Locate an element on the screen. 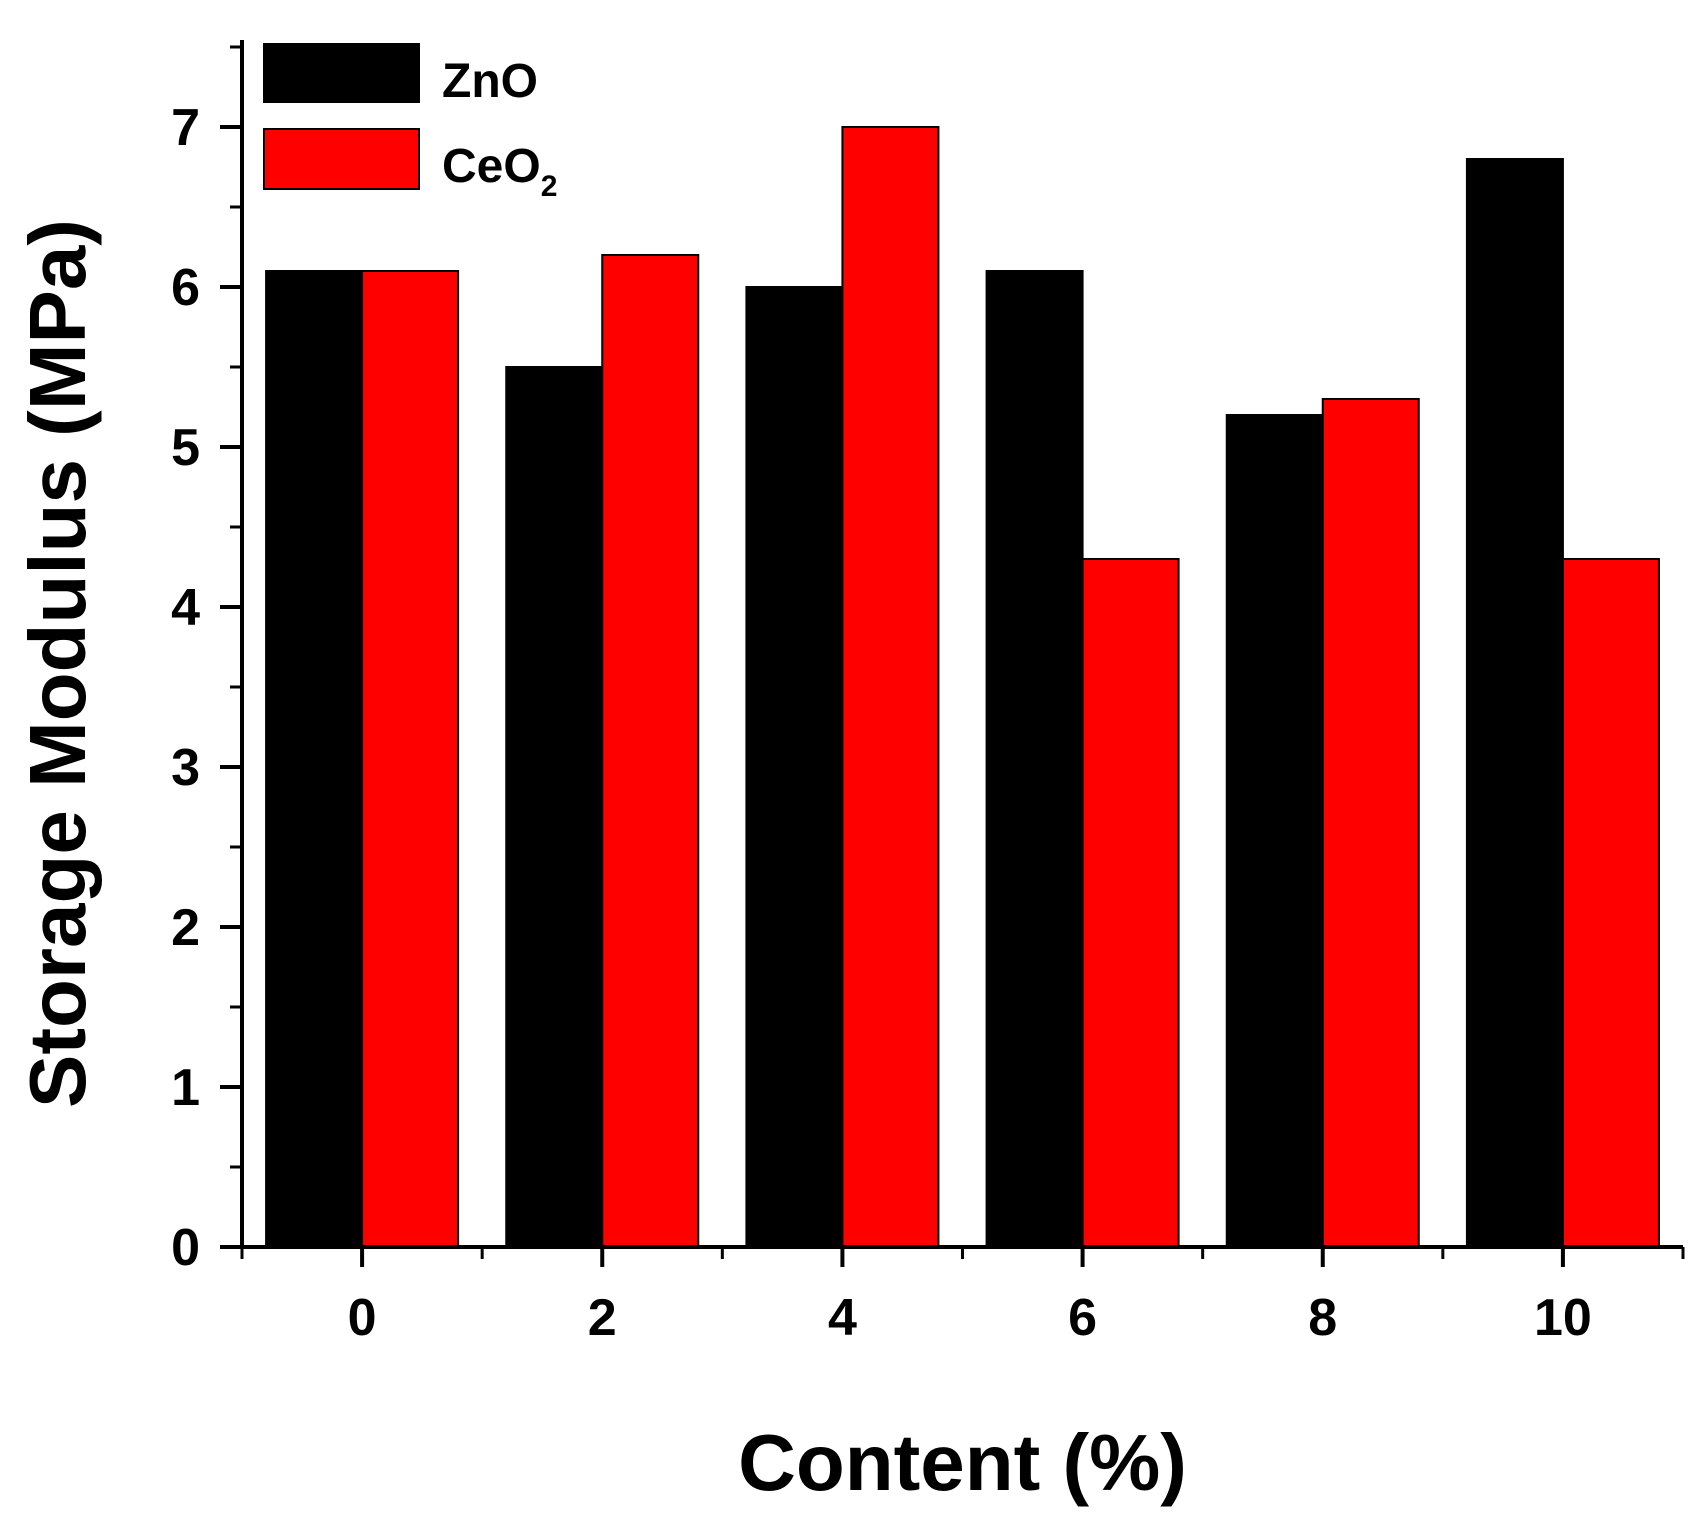 This screenshot has height=1526, width=1701. legend-label-ceo2-subscript: 2 is located at coordinates (549, 186).